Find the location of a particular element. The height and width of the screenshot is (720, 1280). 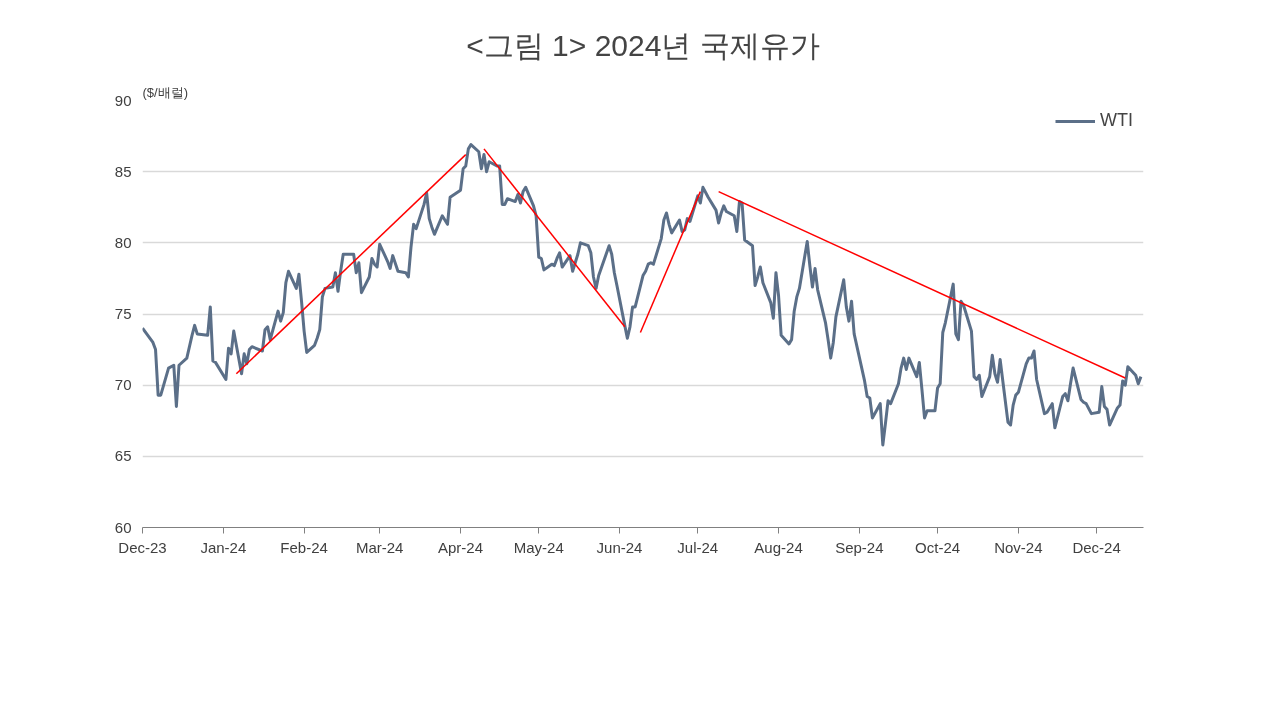

legend-label: WTI is located at coordinates (1116, 120).